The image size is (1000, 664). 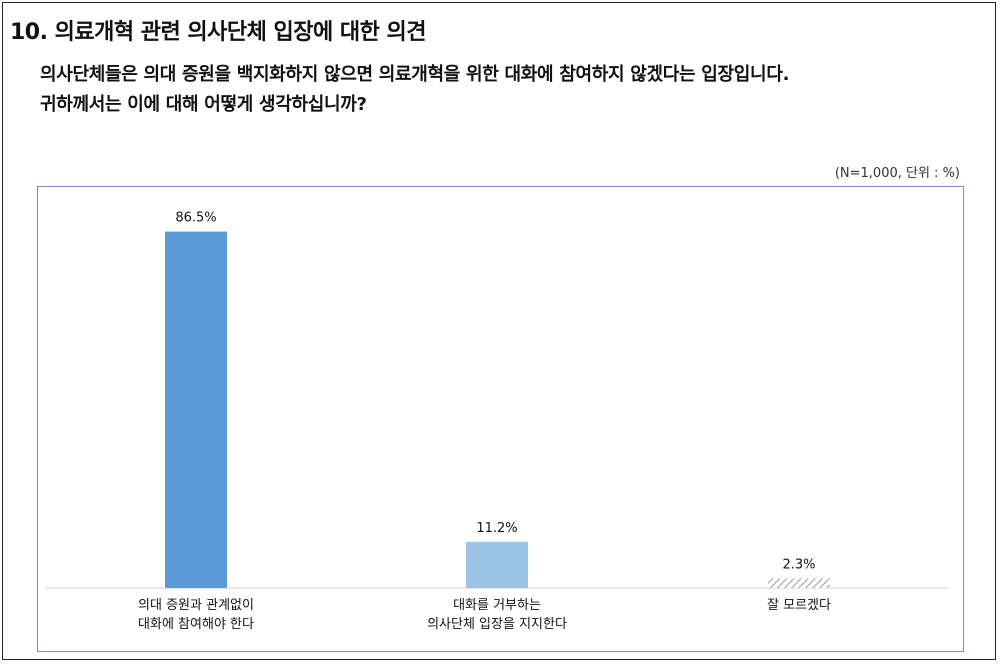 I want to click on data-label-3: 2.3%, so click(x=798, y=565).